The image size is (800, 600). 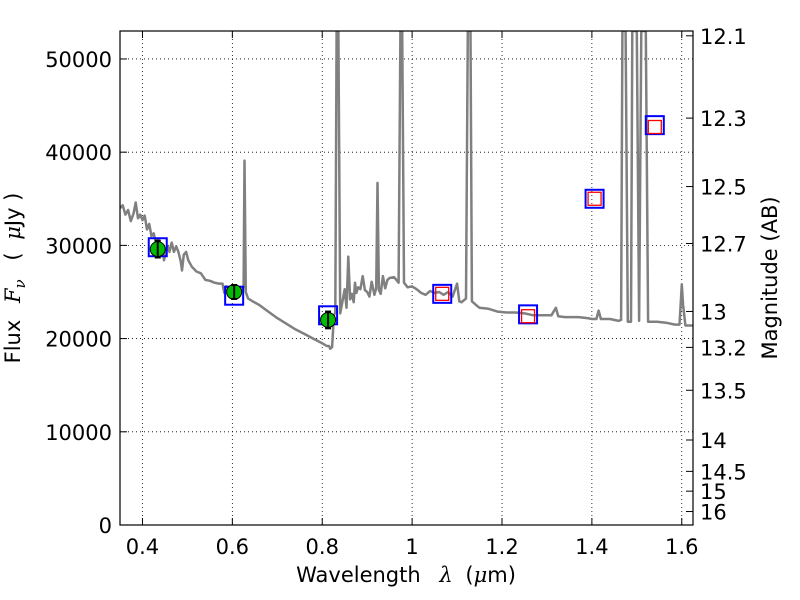 I want to click on y-axis-symbol-sub: ν, so click(x=20, y=283).